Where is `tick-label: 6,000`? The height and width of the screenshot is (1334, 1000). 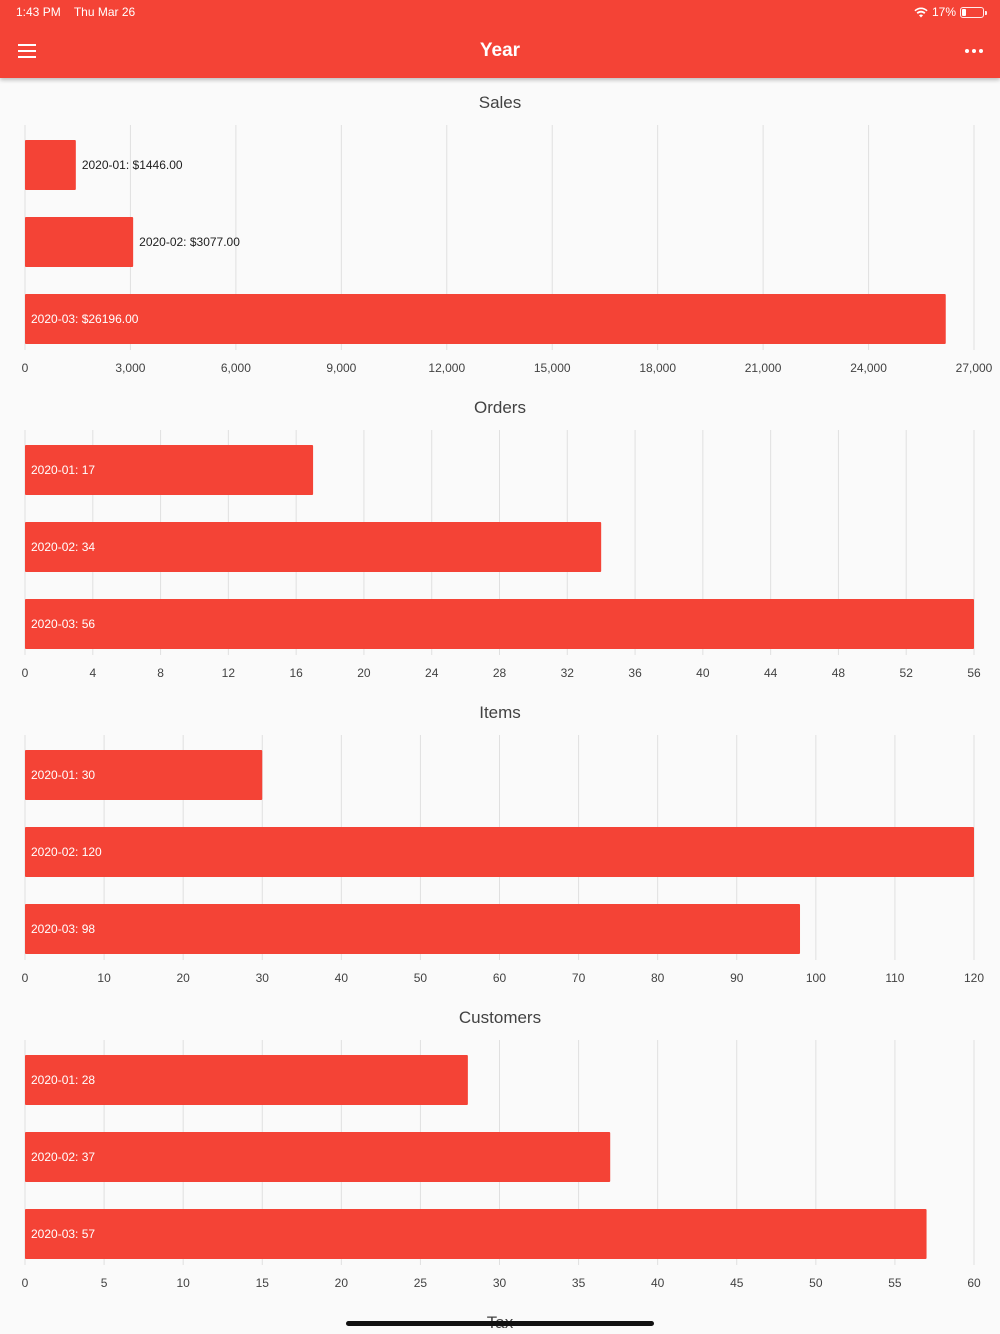
tick-label: 6,000 is located at coordinates (236, 368).